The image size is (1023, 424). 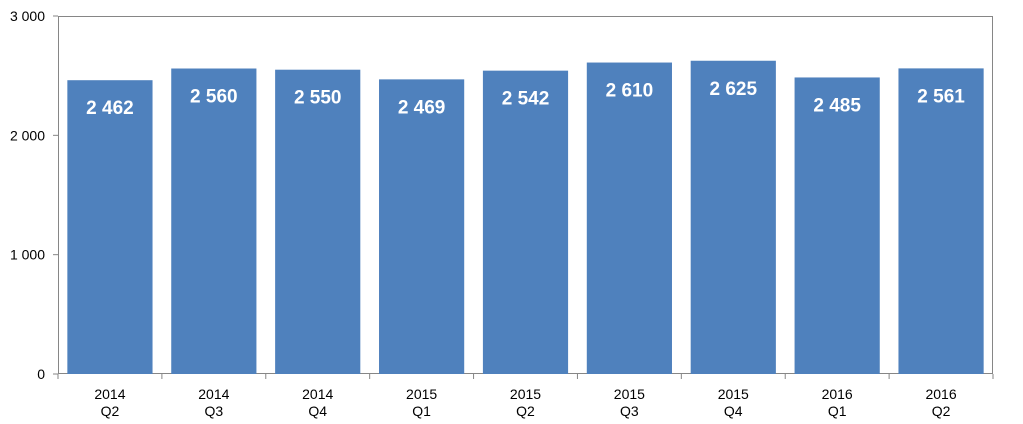 I want to click on data-label: 2 469, so click(x=422, y=107).